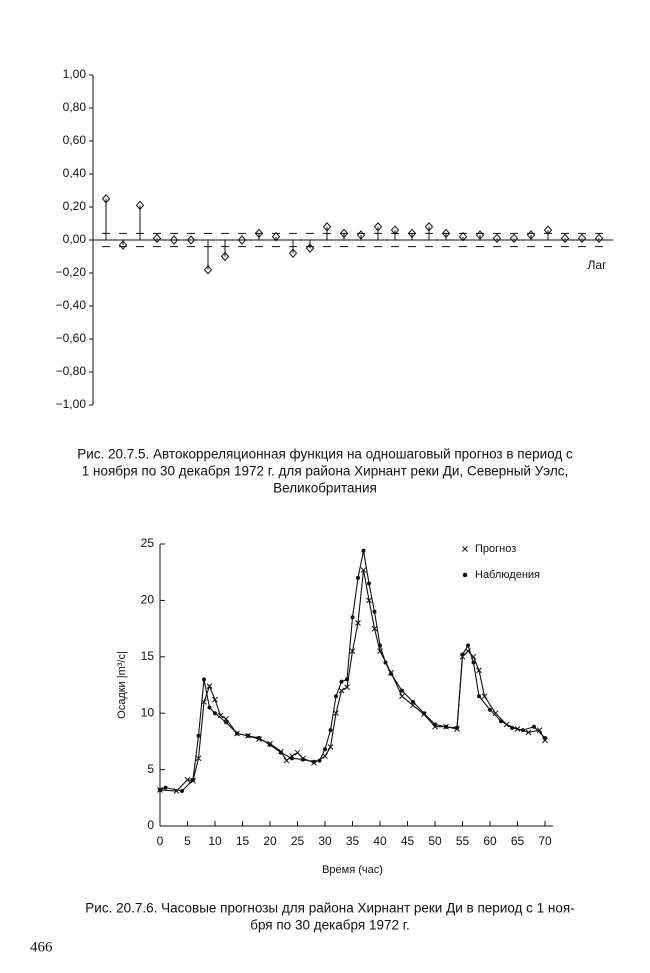 The height and width of the screenshot is (973, 650). Describe the element at coordinates (215, 841) in the screenshot. I see `x-tick-label: 10` at that location.